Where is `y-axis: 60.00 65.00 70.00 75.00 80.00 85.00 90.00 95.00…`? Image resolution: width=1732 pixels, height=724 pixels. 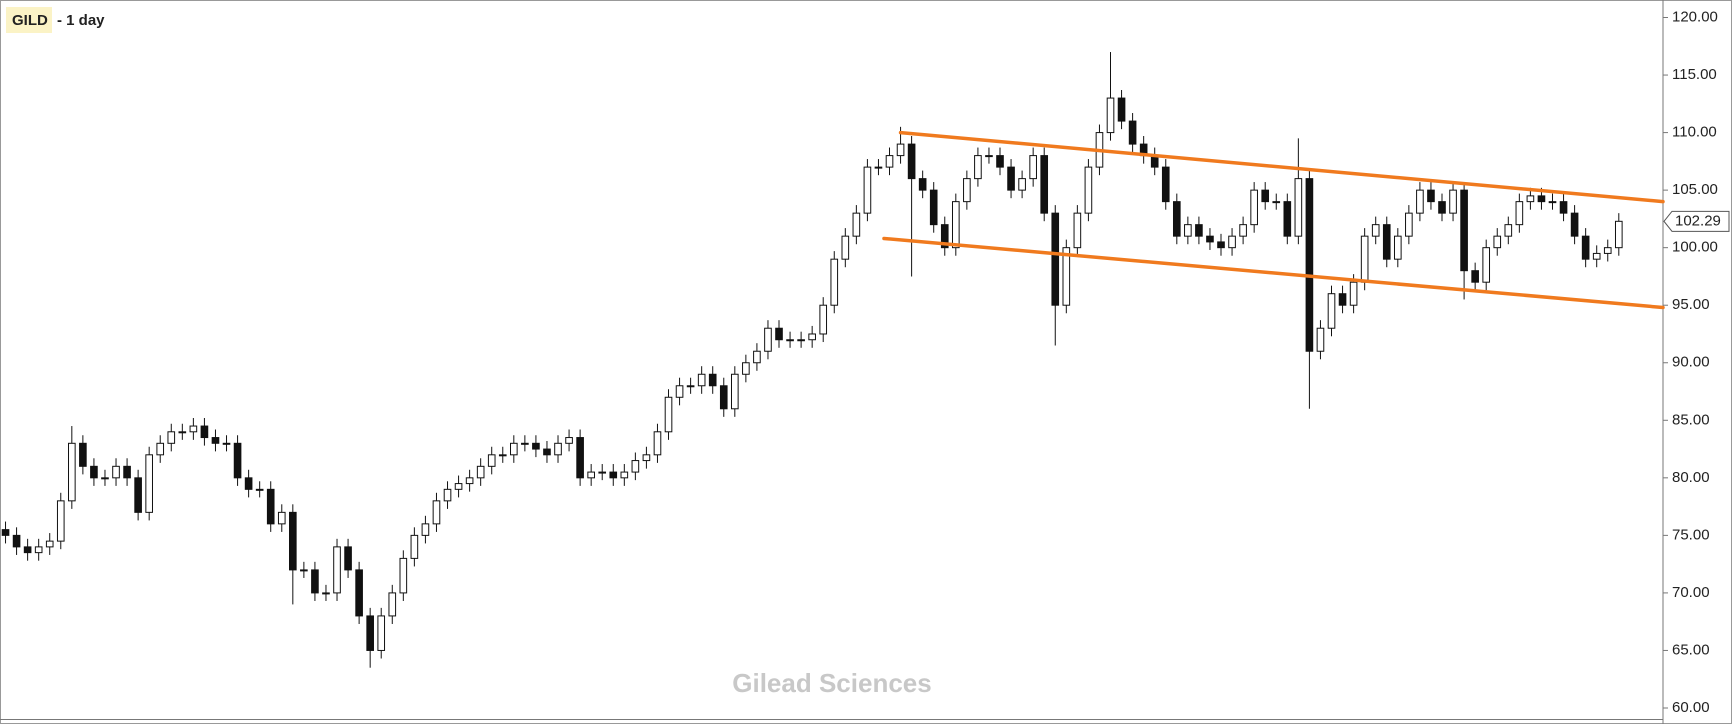
y-axis: 60.00 65.00 70.00 75.00 80.00 85.00 90.00 95.00… is located at coordinates (1696, 362).